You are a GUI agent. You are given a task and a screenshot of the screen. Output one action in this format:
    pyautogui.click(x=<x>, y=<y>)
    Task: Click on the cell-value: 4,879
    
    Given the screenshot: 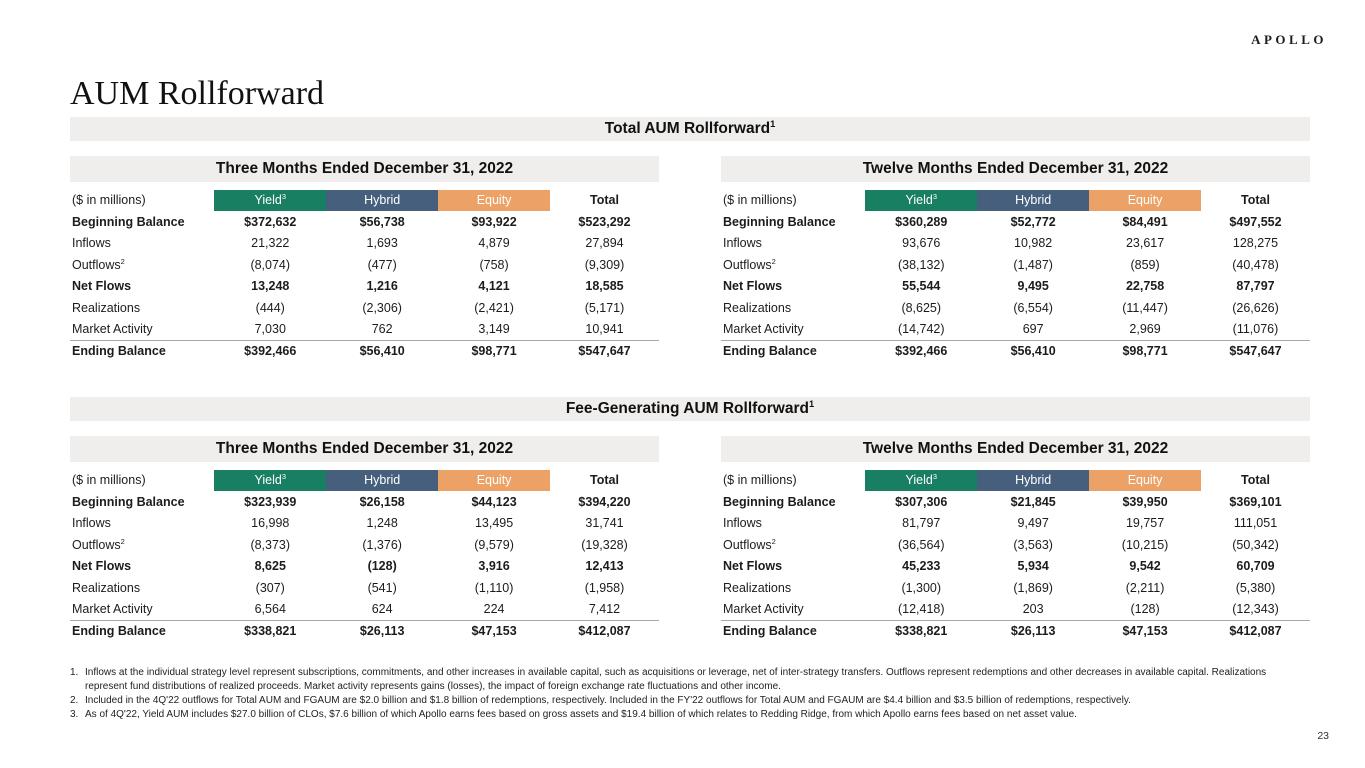 What is the action you would take?
    pyautogui.click(x=494, y=243)
    